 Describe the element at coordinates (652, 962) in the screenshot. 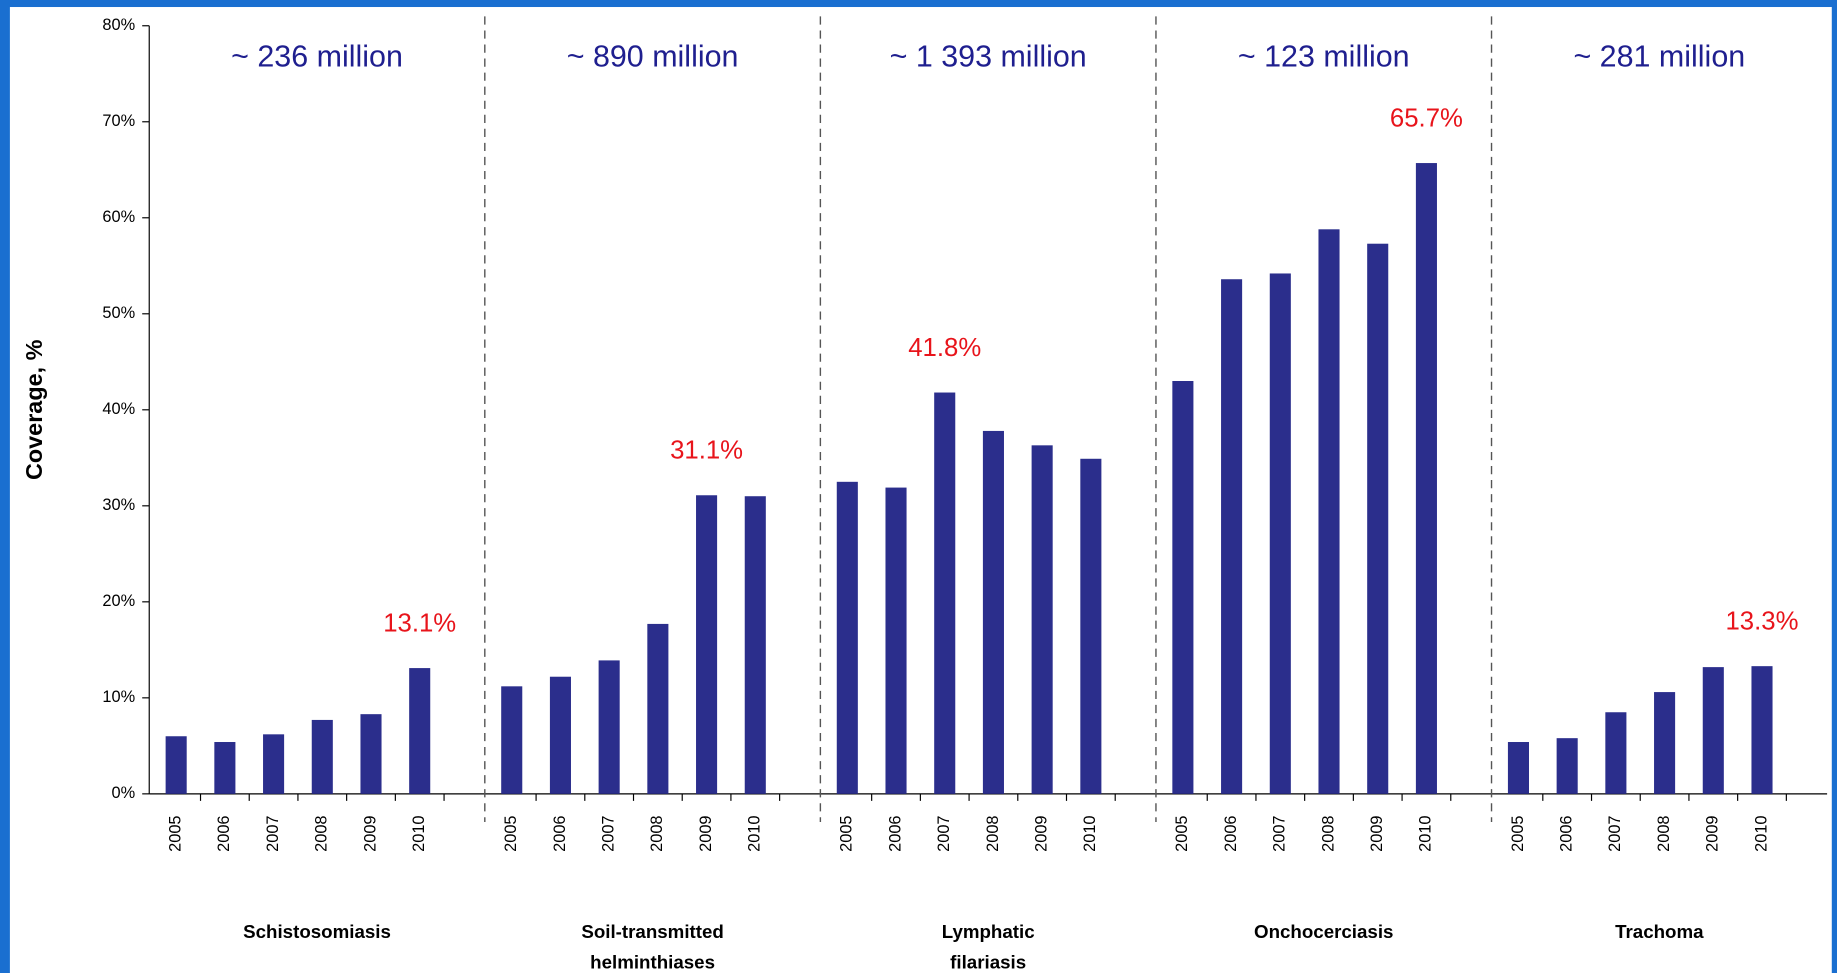

I see `group-name: helminthiases` at that location.